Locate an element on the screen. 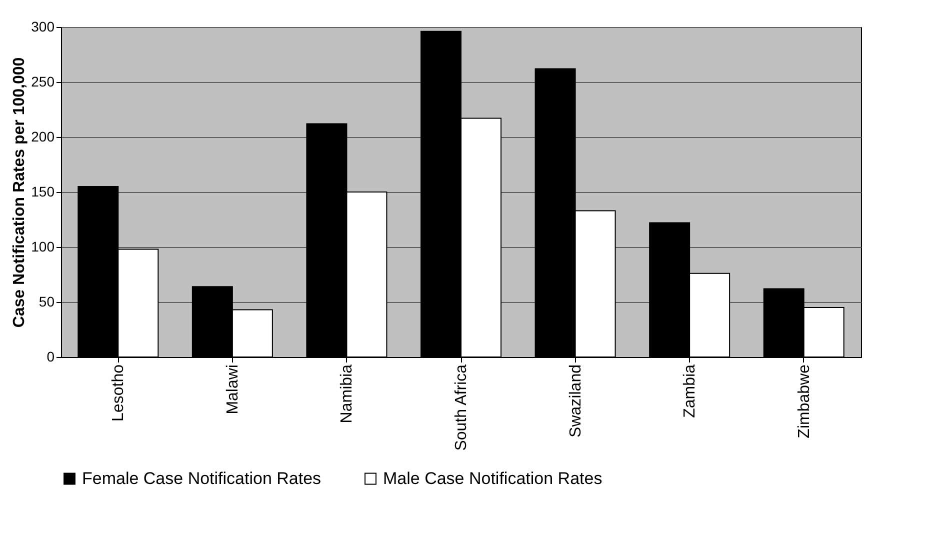  x-tick-label: Namibia is located at coordinates (347, 394).